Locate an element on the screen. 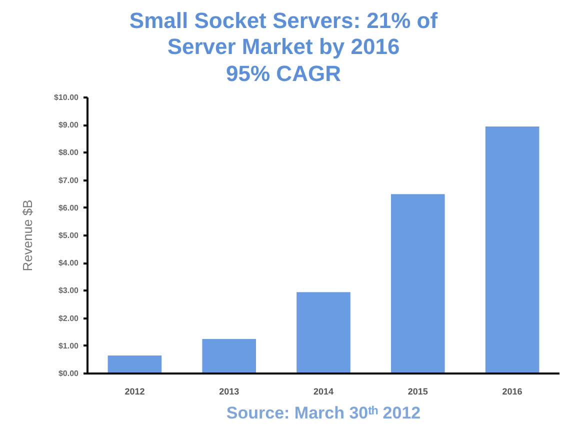  y-axis-title: Revenue $B is located at coordinates (28, 236).